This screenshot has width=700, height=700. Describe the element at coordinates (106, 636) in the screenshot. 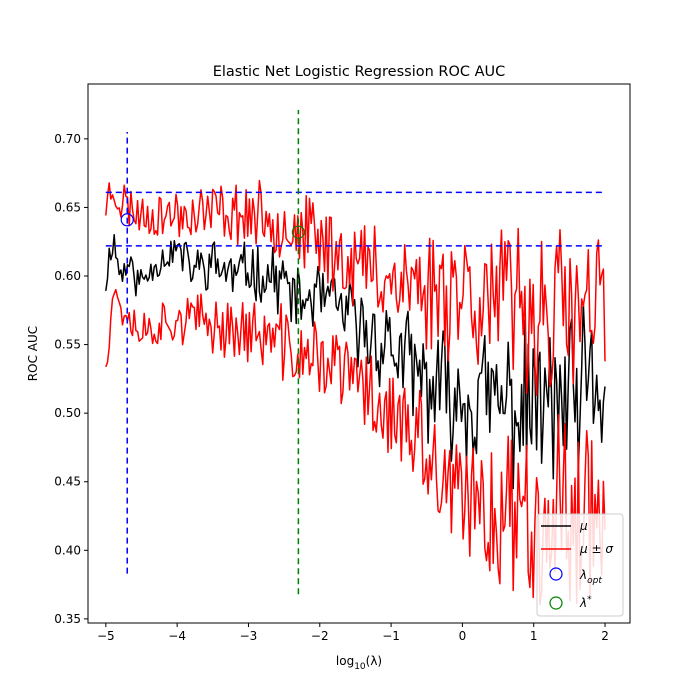

I see `x-tick-label: −5` at that location.